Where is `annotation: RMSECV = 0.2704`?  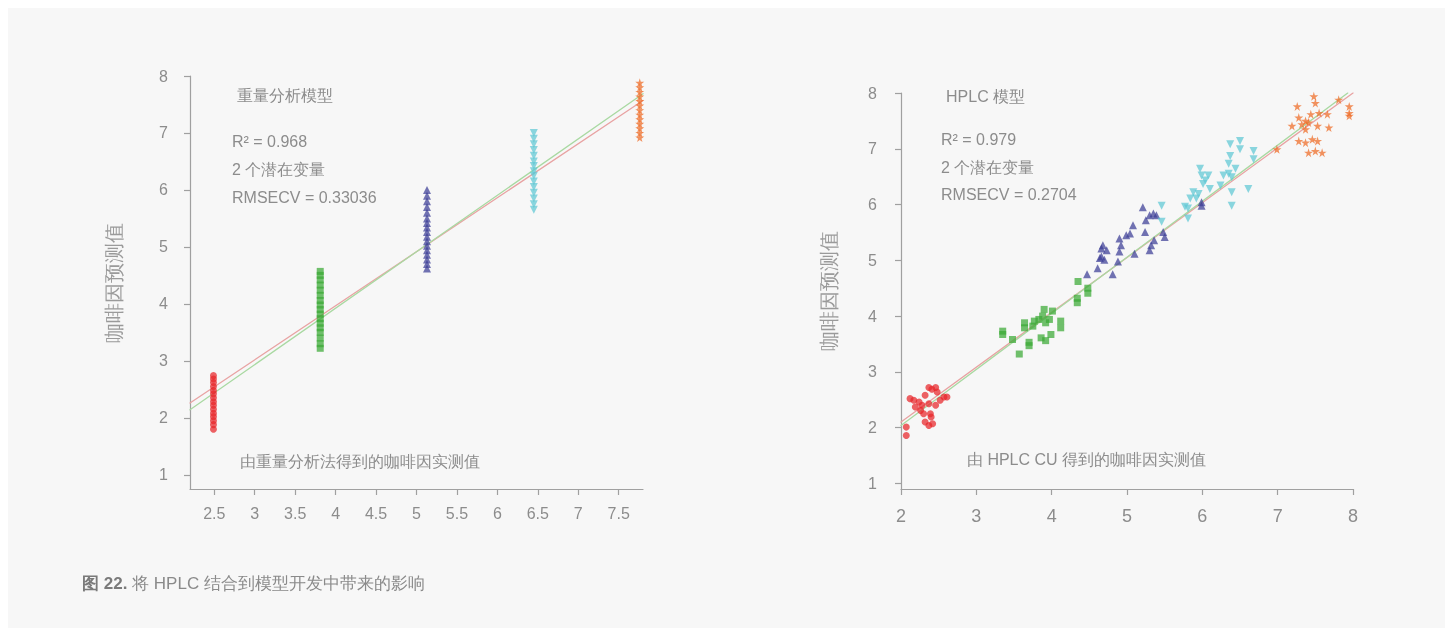 annotation: RMSECV = 0.2704 is located at coordinates (1009, 194).